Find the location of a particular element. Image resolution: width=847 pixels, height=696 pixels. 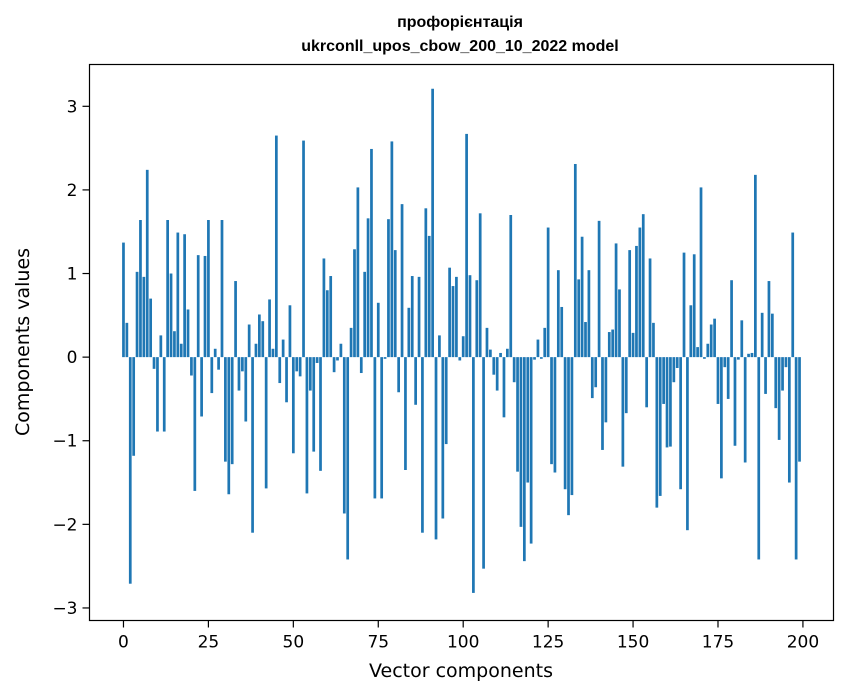

x-tick-label: 150 is located at coordinates (633, 643).